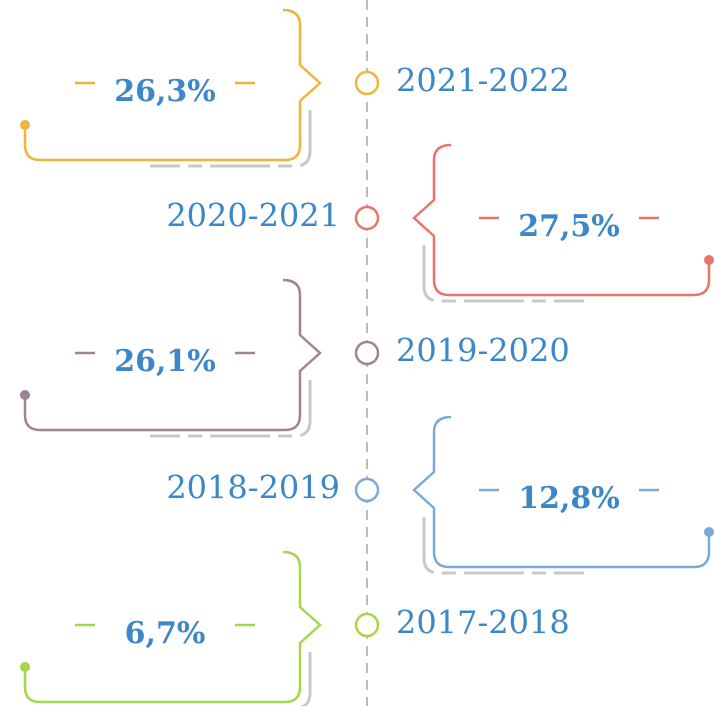  What do you see at coordinates (253, 216) in the screenshot?
I see `period-label: 2020-2021` at bounding box center [253, 216].